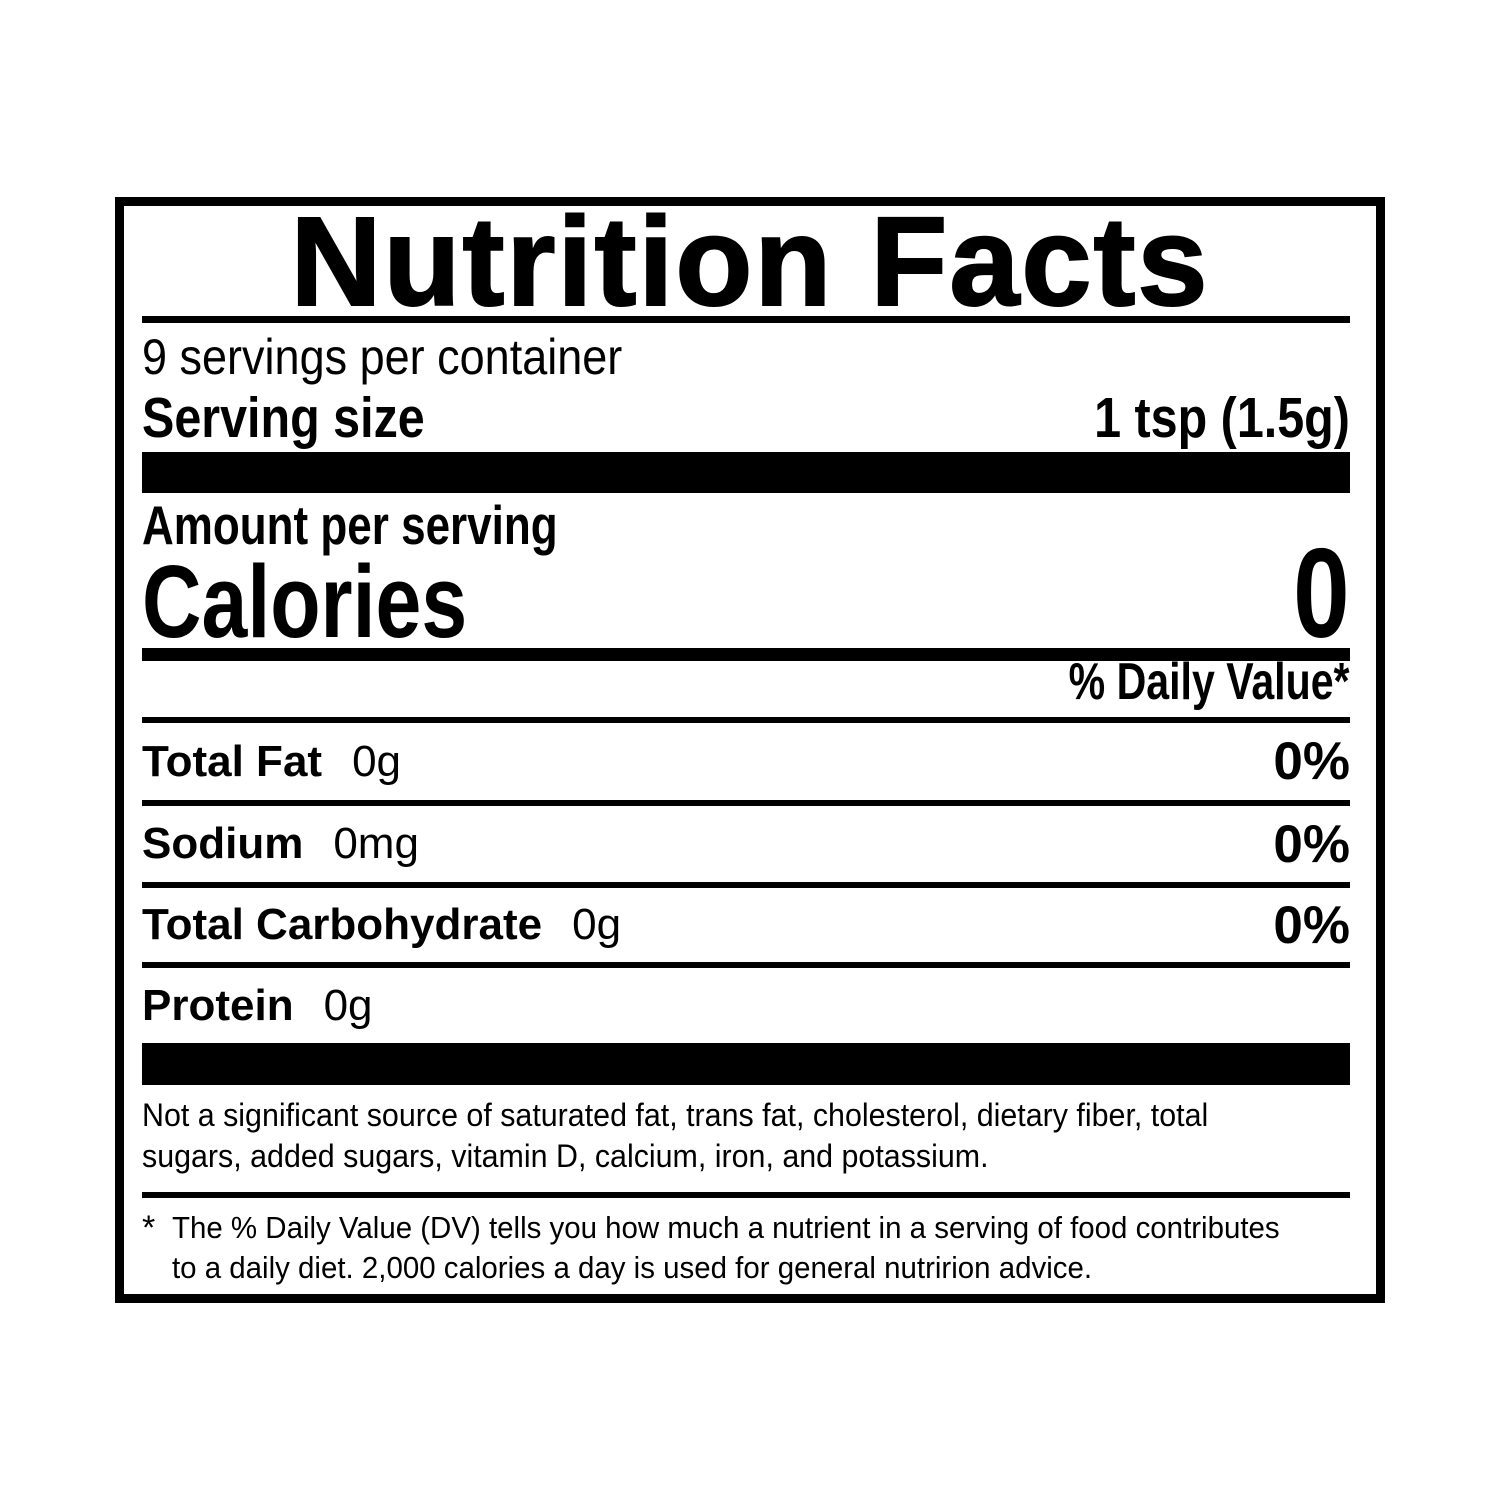 The width and height of the screenshot is (1500, 1500). Describe the element at coordinates (746, 682) in the screenshot. I see `daily-value-header: % Daily Value*` at that location.